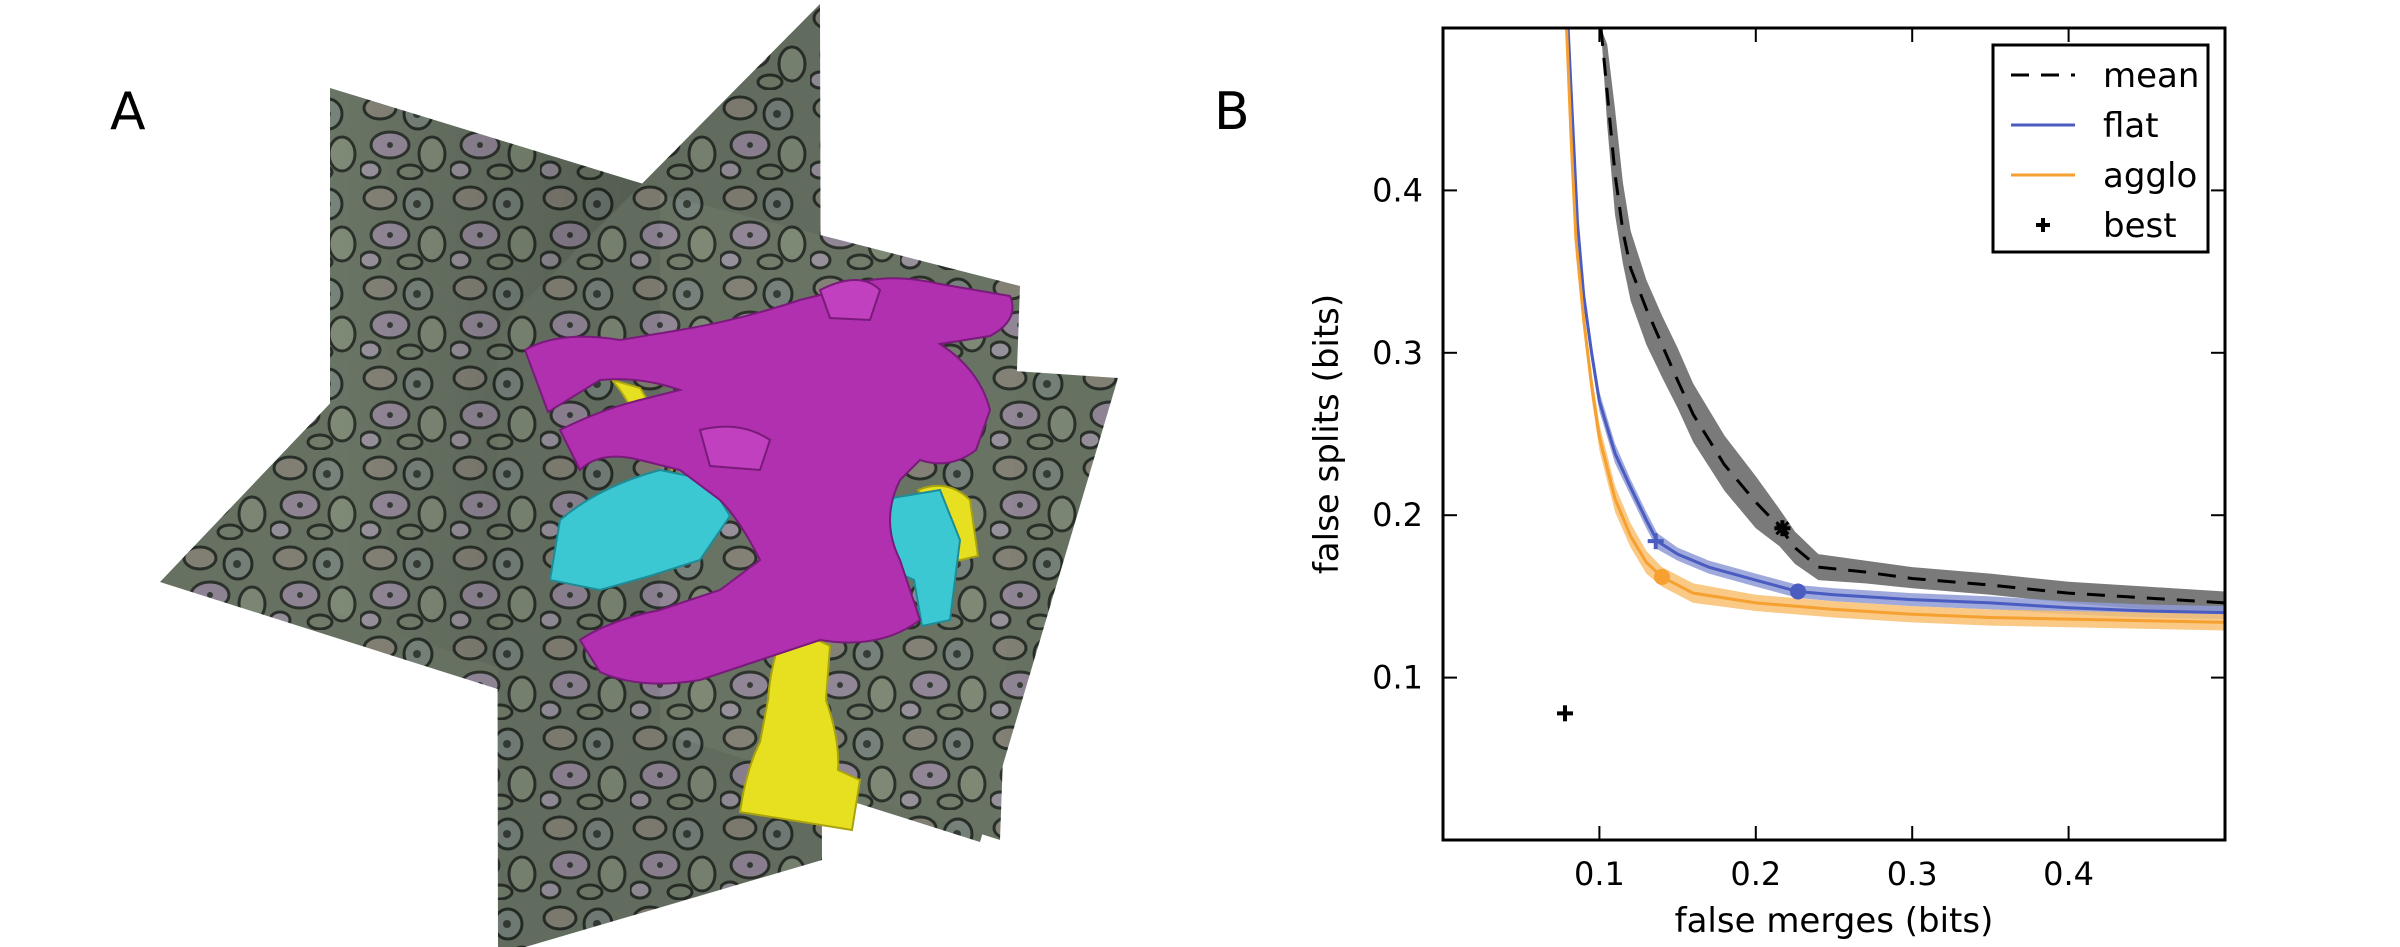 Image resolution: width=2400 pixels, height=947 pixels. I want to click on panel-b-letter: B, so click(1232, 112).